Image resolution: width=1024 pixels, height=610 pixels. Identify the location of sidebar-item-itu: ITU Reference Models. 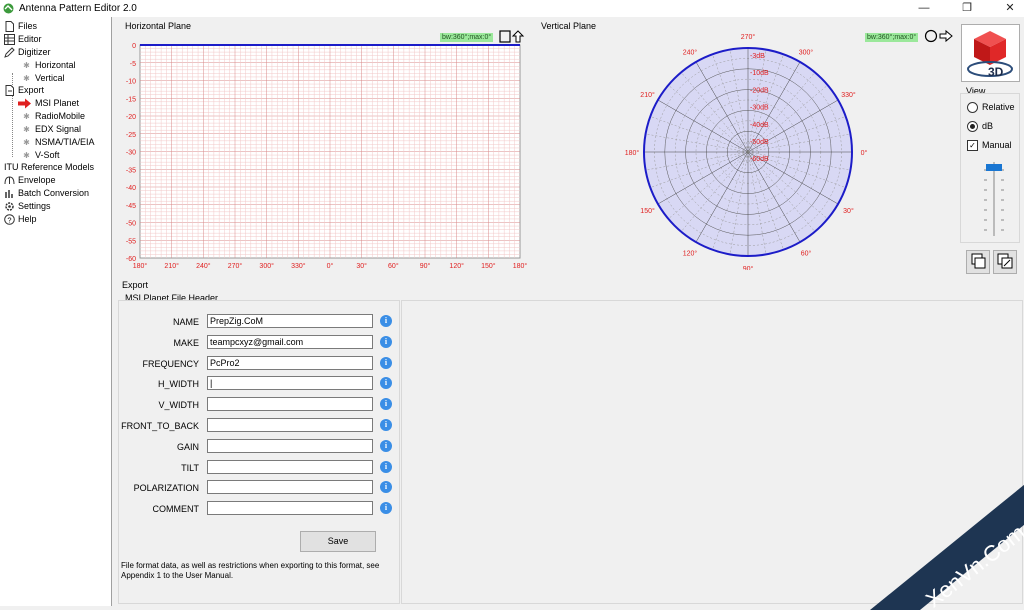
(49, 167).